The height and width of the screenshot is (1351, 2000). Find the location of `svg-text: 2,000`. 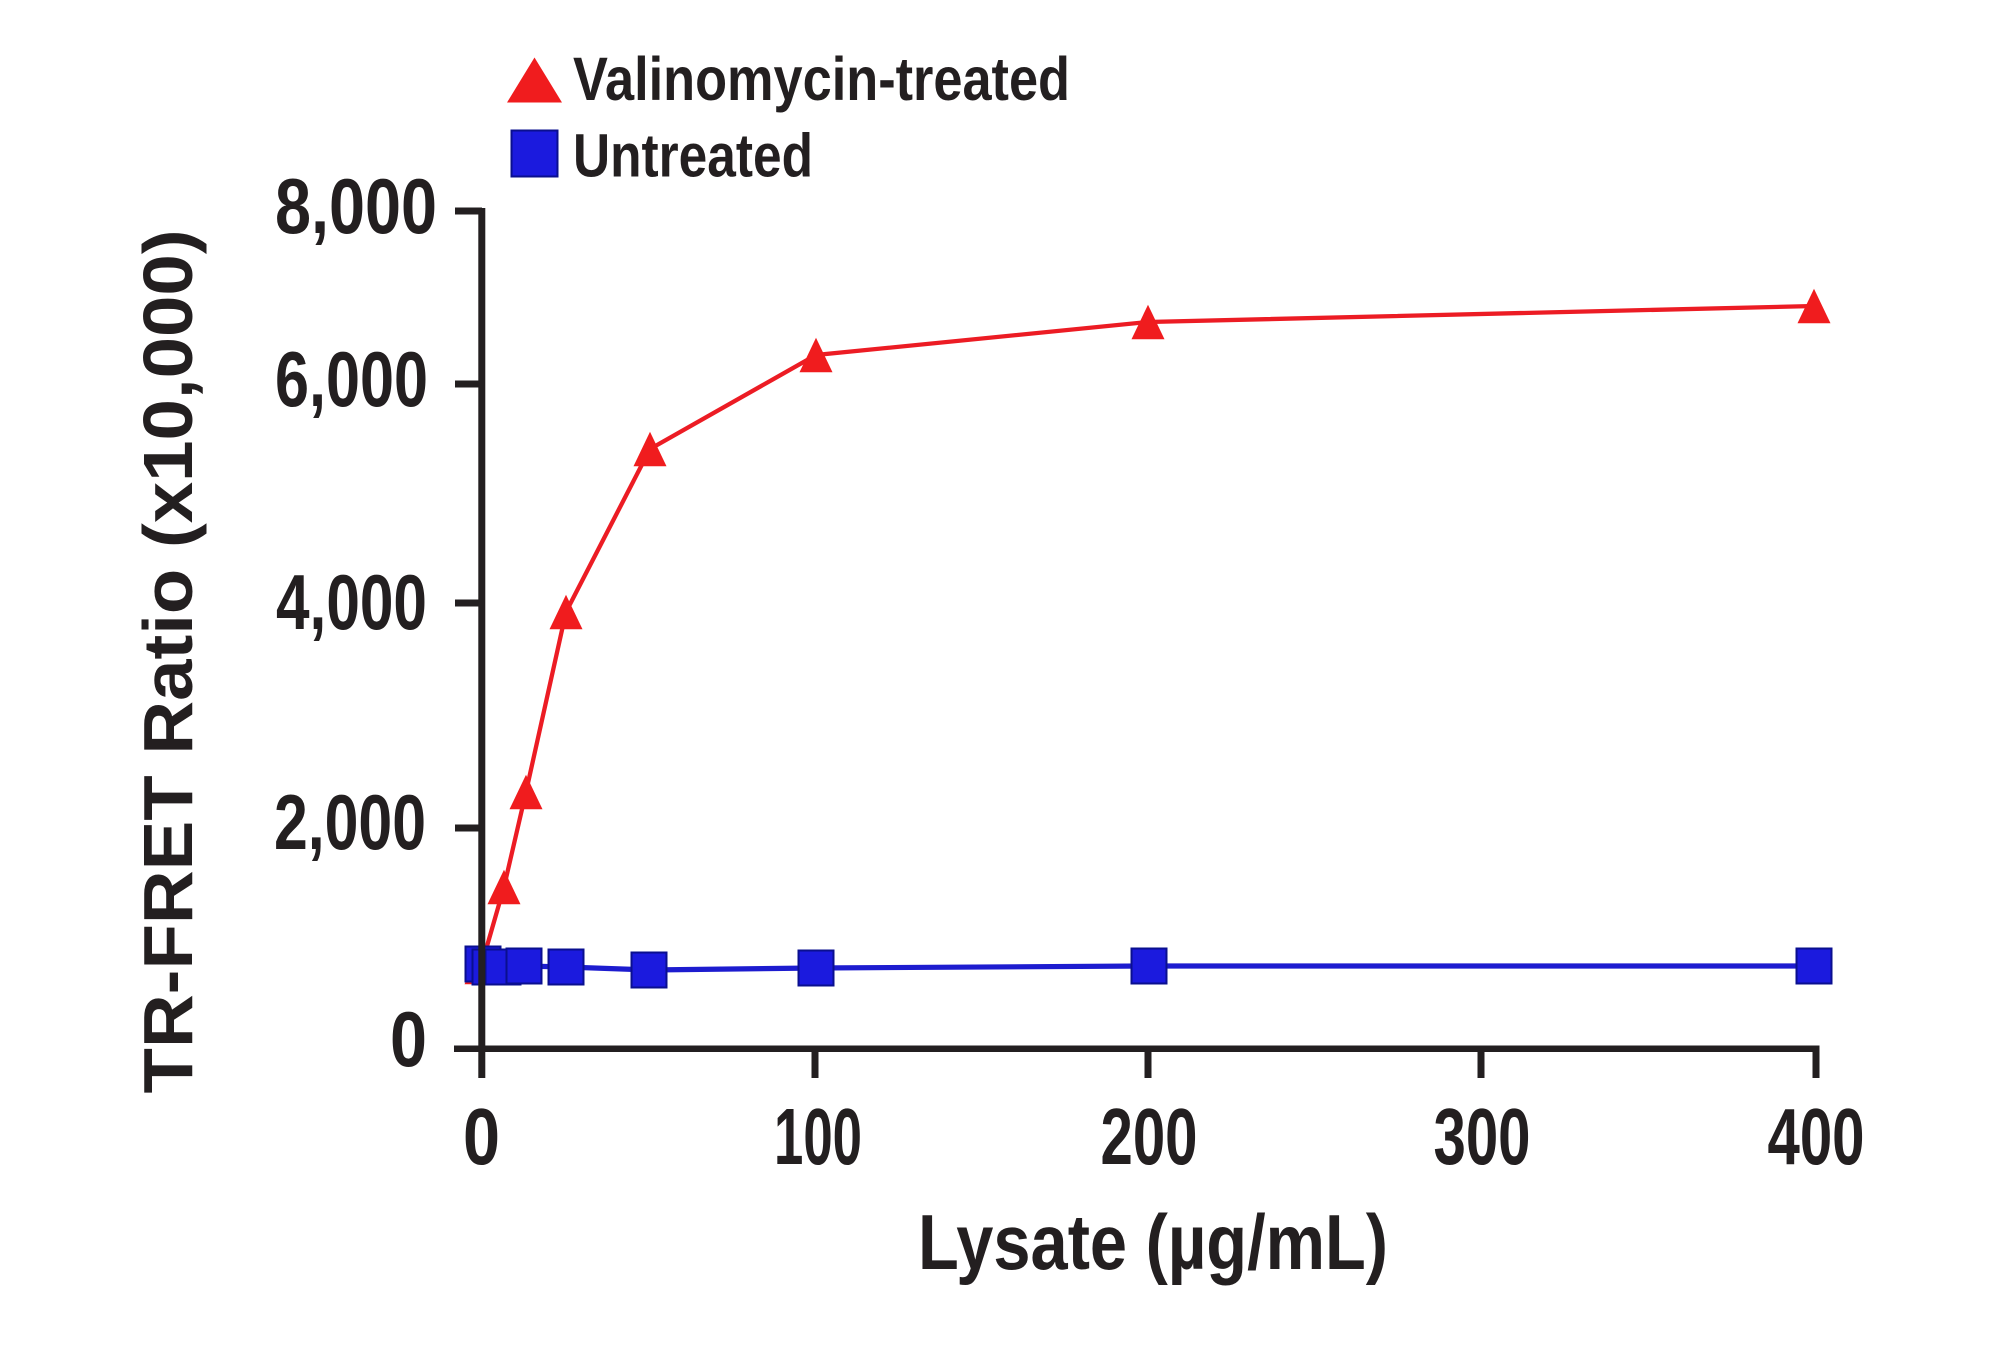

svg-text: 2,000 is located at coordinates (350, 822).